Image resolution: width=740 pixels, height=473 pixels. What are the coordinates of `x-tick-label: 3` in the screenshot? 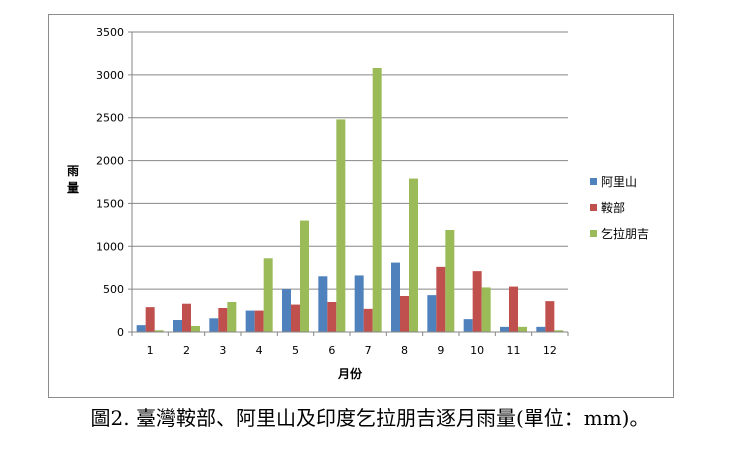 It's located at (222, 350).